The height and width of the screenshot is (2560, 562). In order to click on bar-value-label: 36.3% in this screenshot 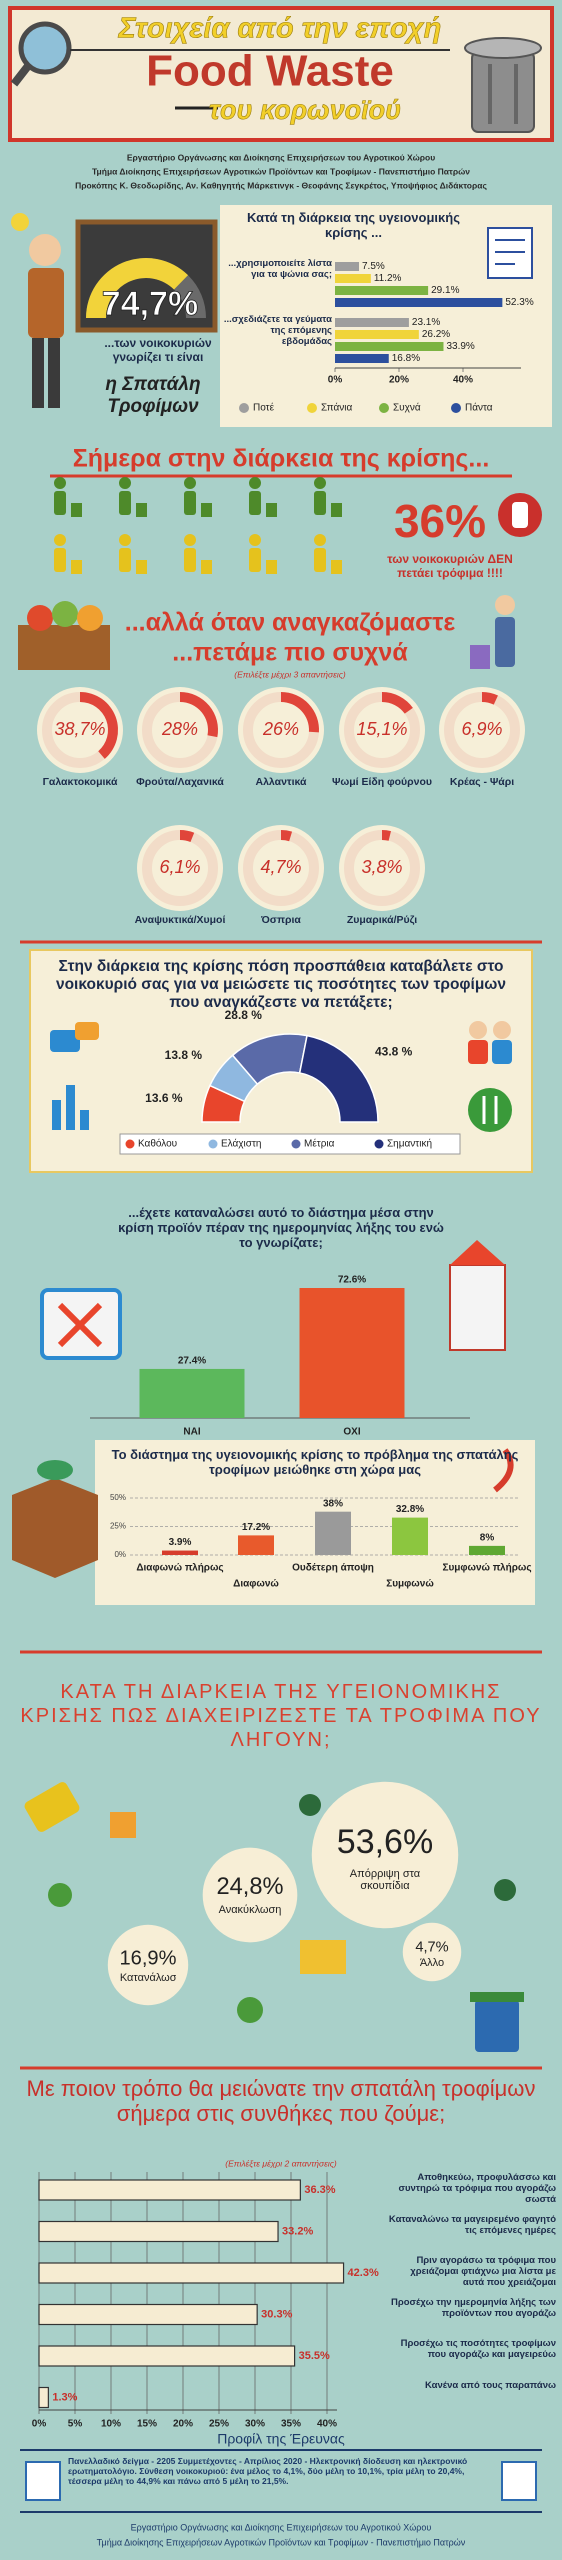, I will do `click(319, 2190)`.